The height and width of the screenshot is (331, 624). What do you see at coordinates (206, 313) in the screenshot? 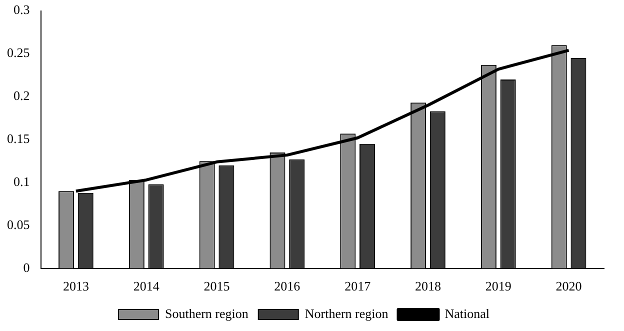
I see `legend-label: Southern region` at bounding box center [206, 313].